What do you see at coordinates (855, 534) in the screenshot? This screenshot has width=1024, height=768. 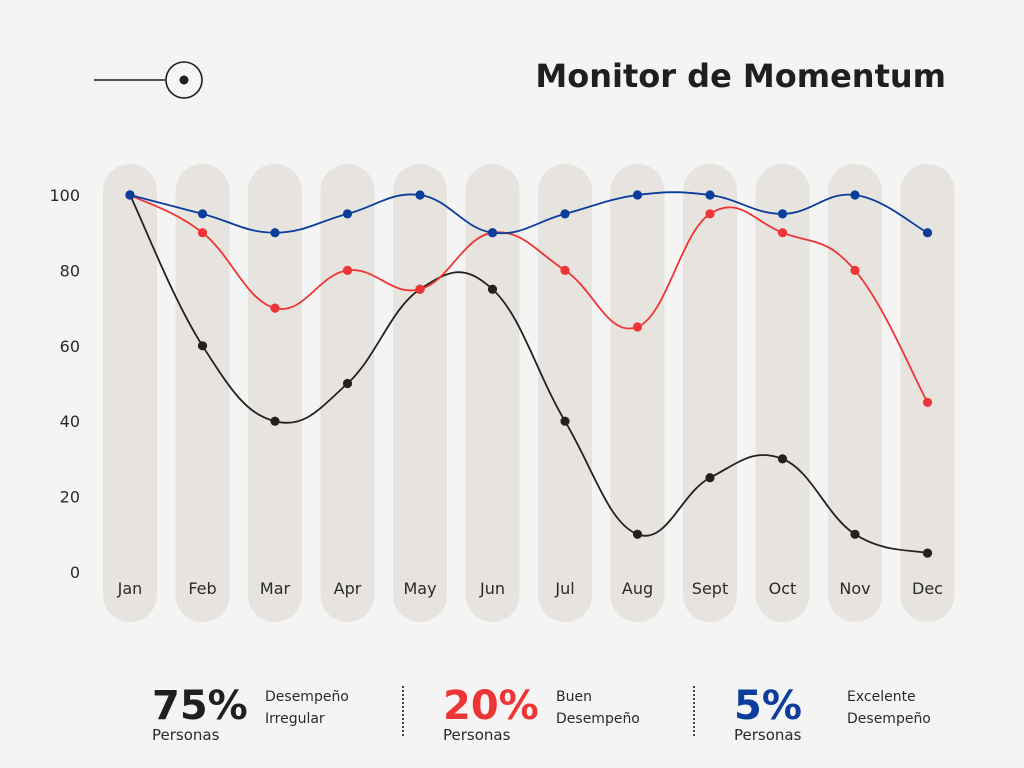 I see `data-point-2-nov` at bounding box center [855, 534].